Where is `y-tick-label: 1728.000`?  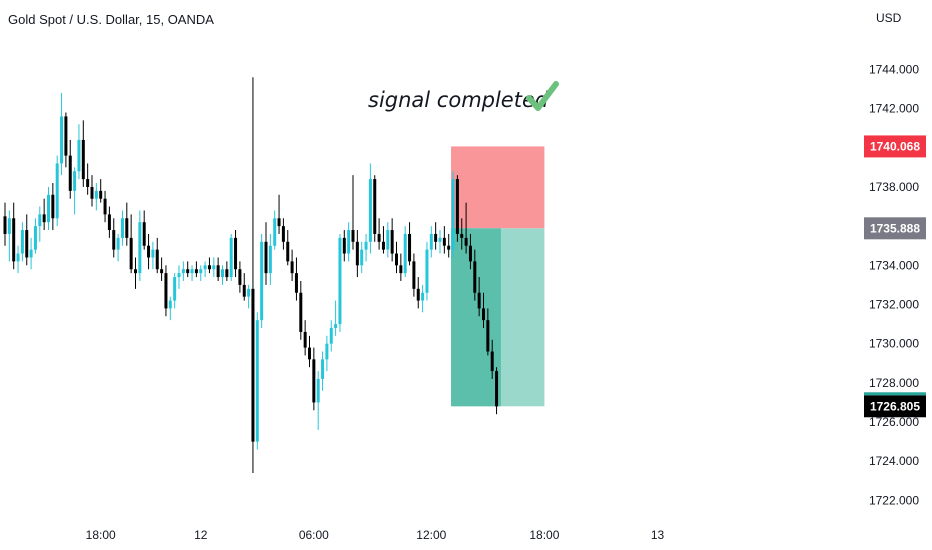 y-tick-label: 1728.000 is located at coordinates (894, 383).